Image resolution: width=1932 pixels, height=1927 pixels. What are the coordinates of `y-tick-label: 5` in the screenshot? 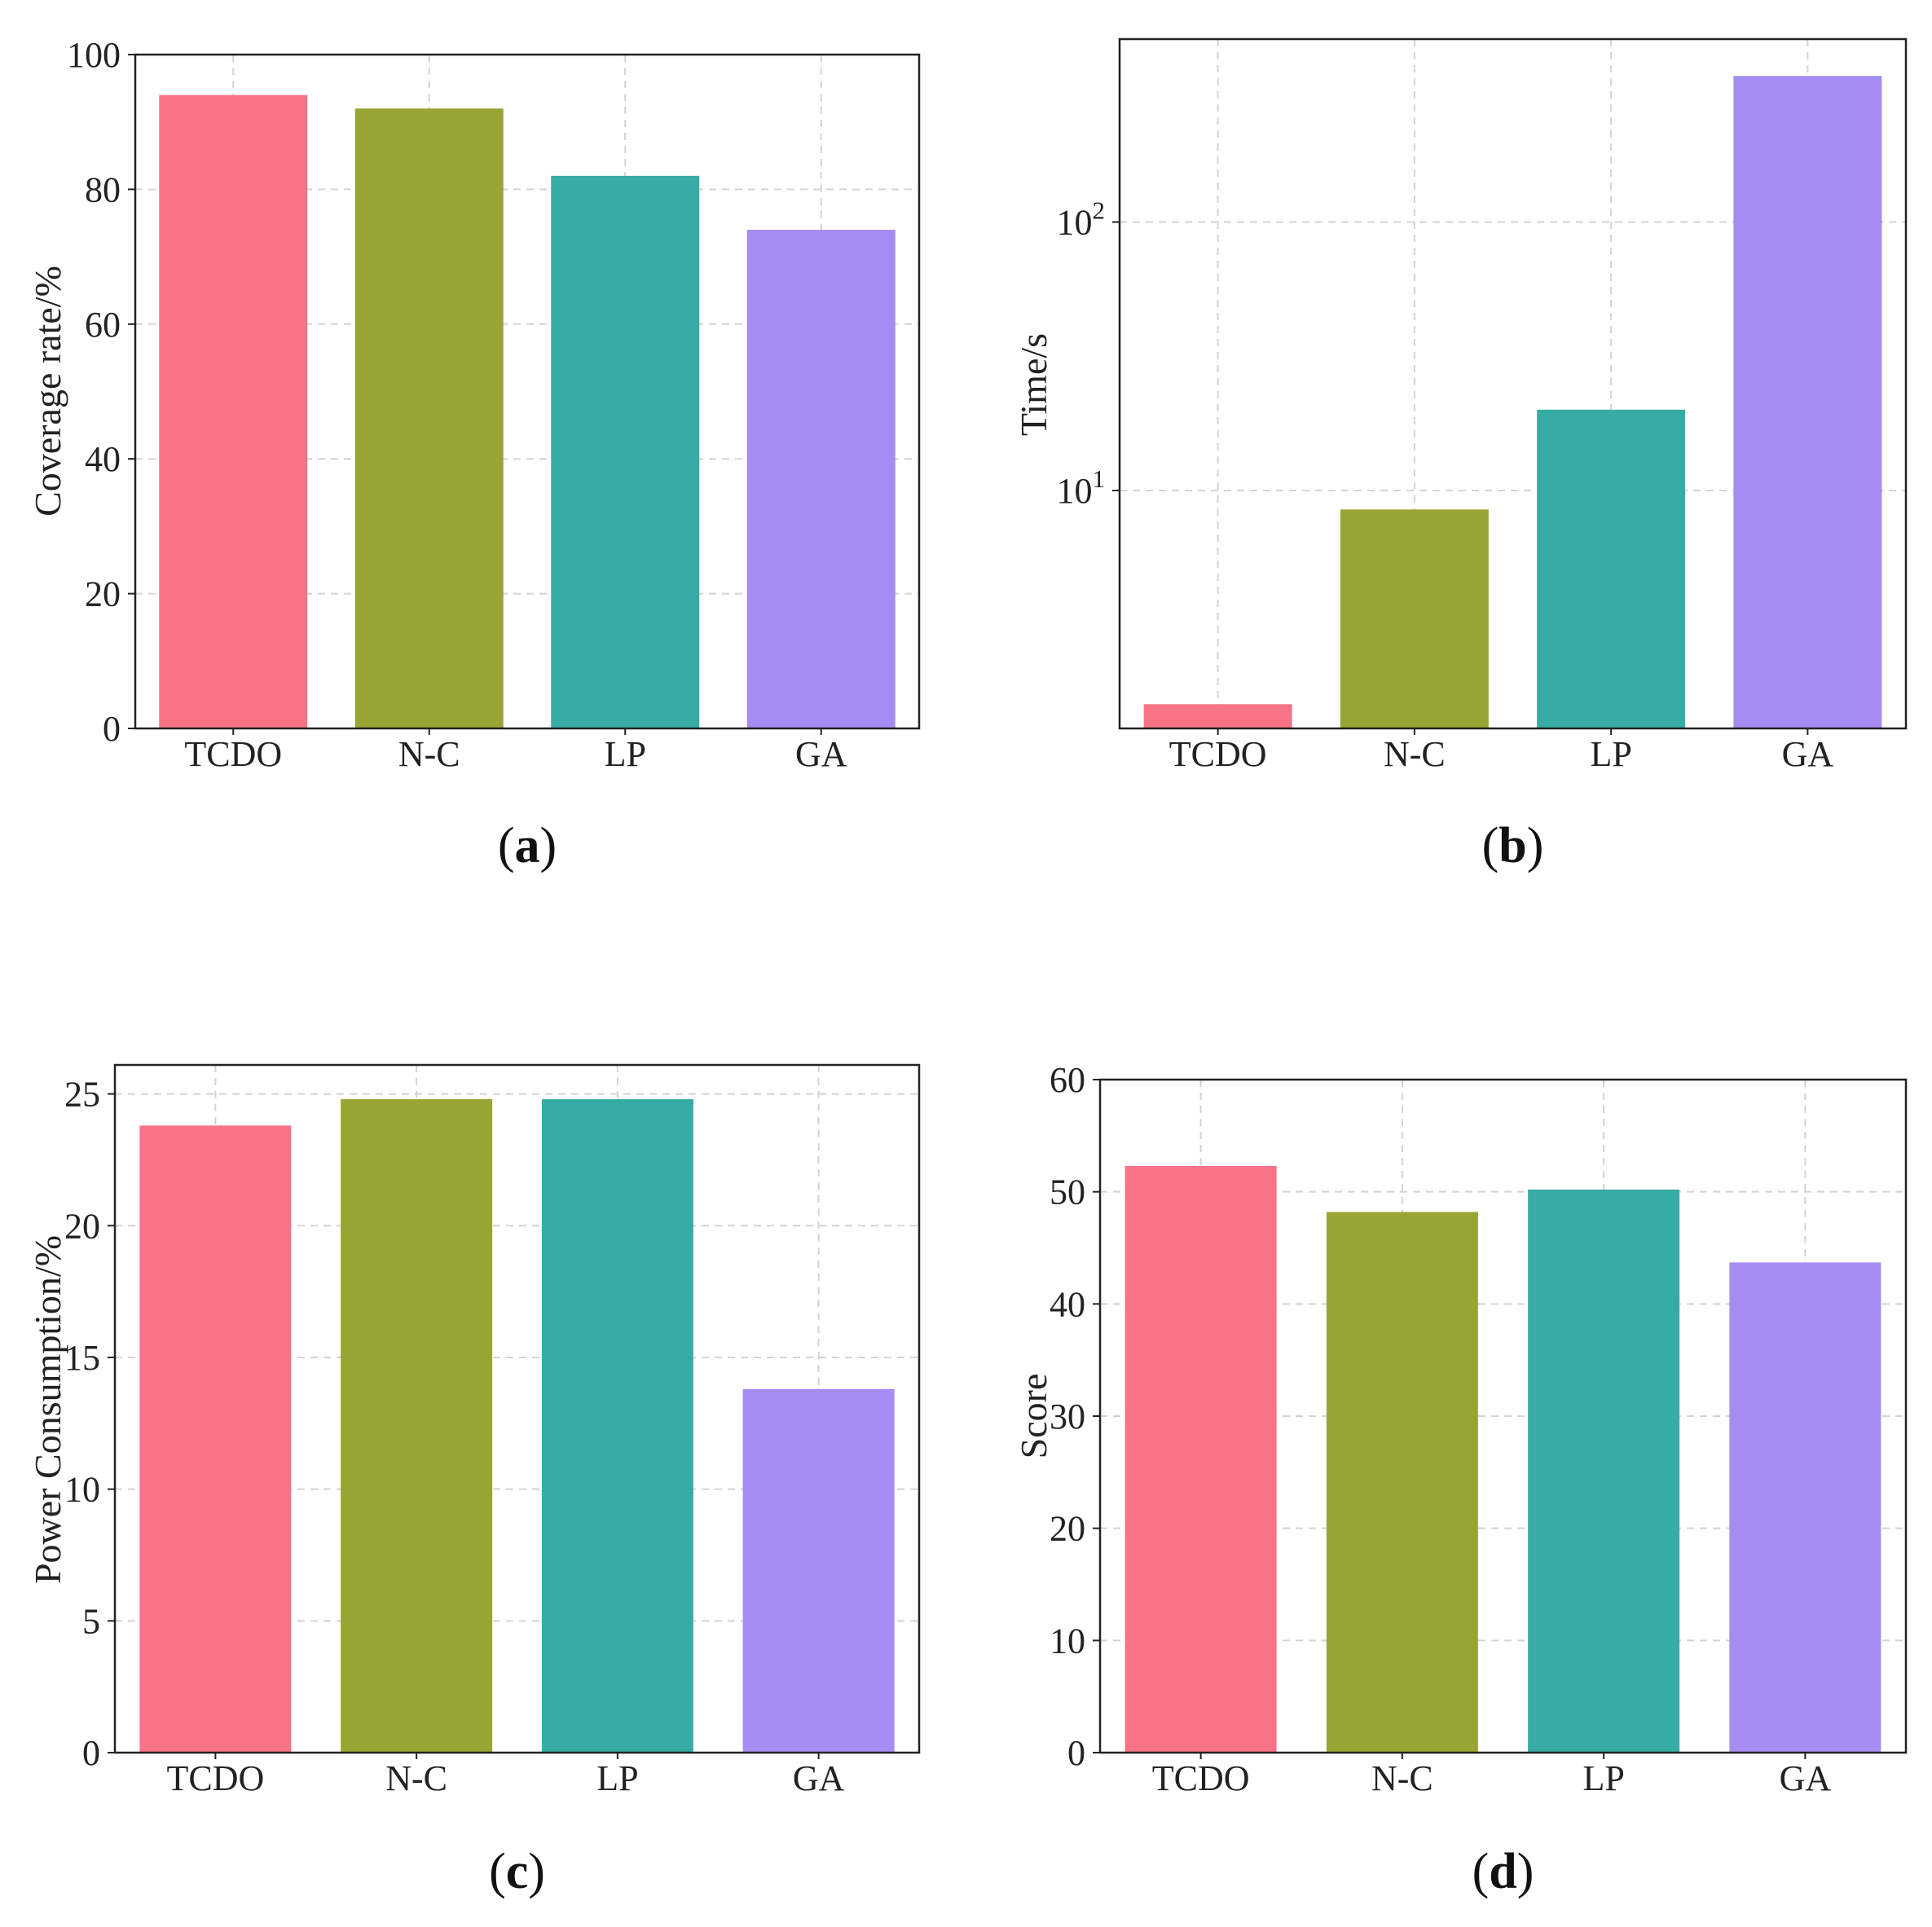 It's located at (91, 1621).